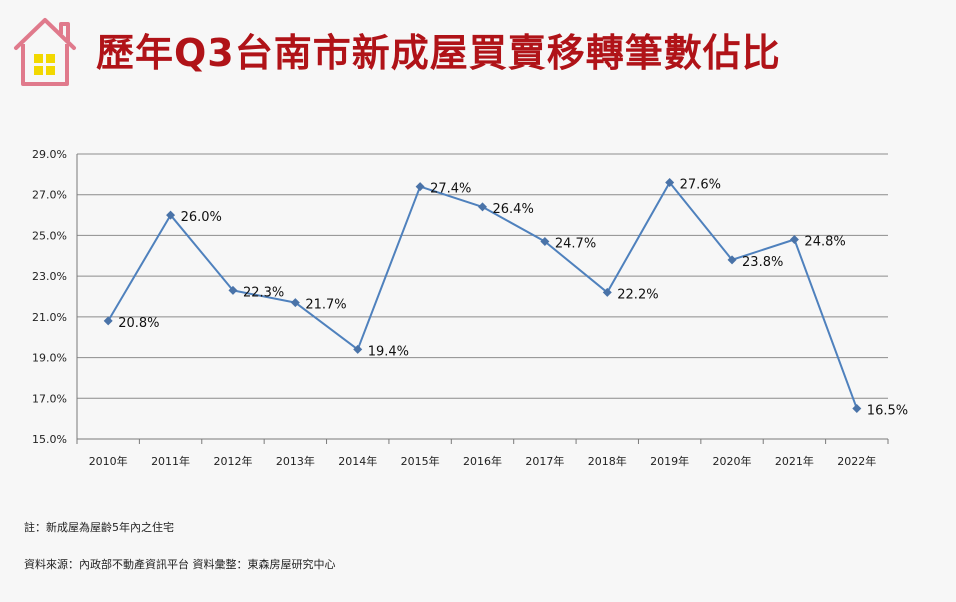 Image resolution: width=956 pixels, height=602 pixels. Describe the element at coordinates (108, 461) in the screenshot. I see `x-tick-label: 2010年` at that location.